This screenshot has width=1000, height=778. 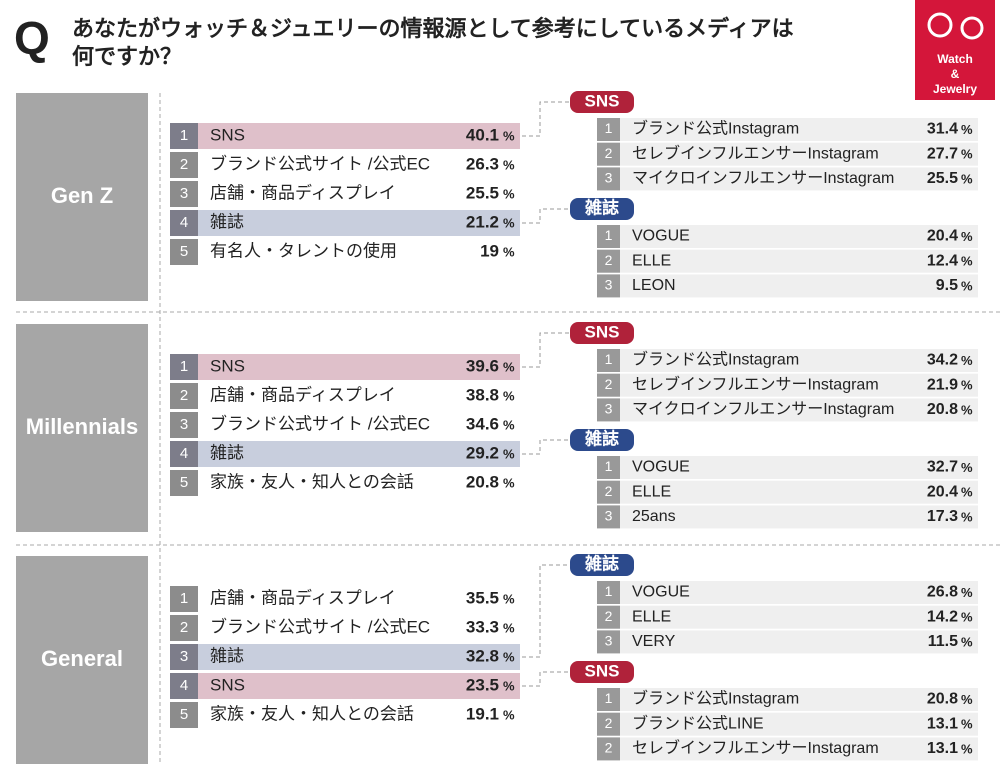 What do you see at coordinates (433, 28) in the screenshot?
I see `title-line: あなたがウォッチ＆ジュエリーの情報源として参考にしているメディアは` at bounding box center [433, 28].